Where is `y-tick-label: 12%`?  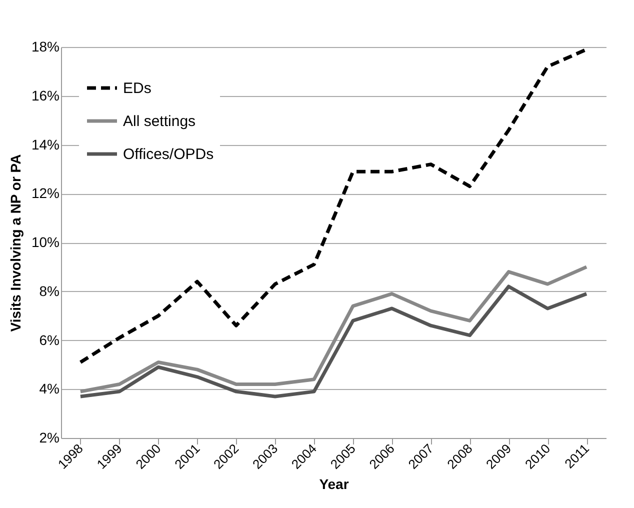 y-tick-label: 12% is located at coordinates (45, 193).